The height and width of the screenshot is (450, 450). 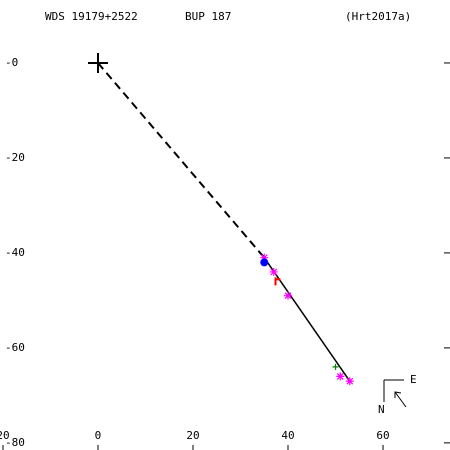 I want to click on reference: (Hrt2017a), so click(x=378, y=16).